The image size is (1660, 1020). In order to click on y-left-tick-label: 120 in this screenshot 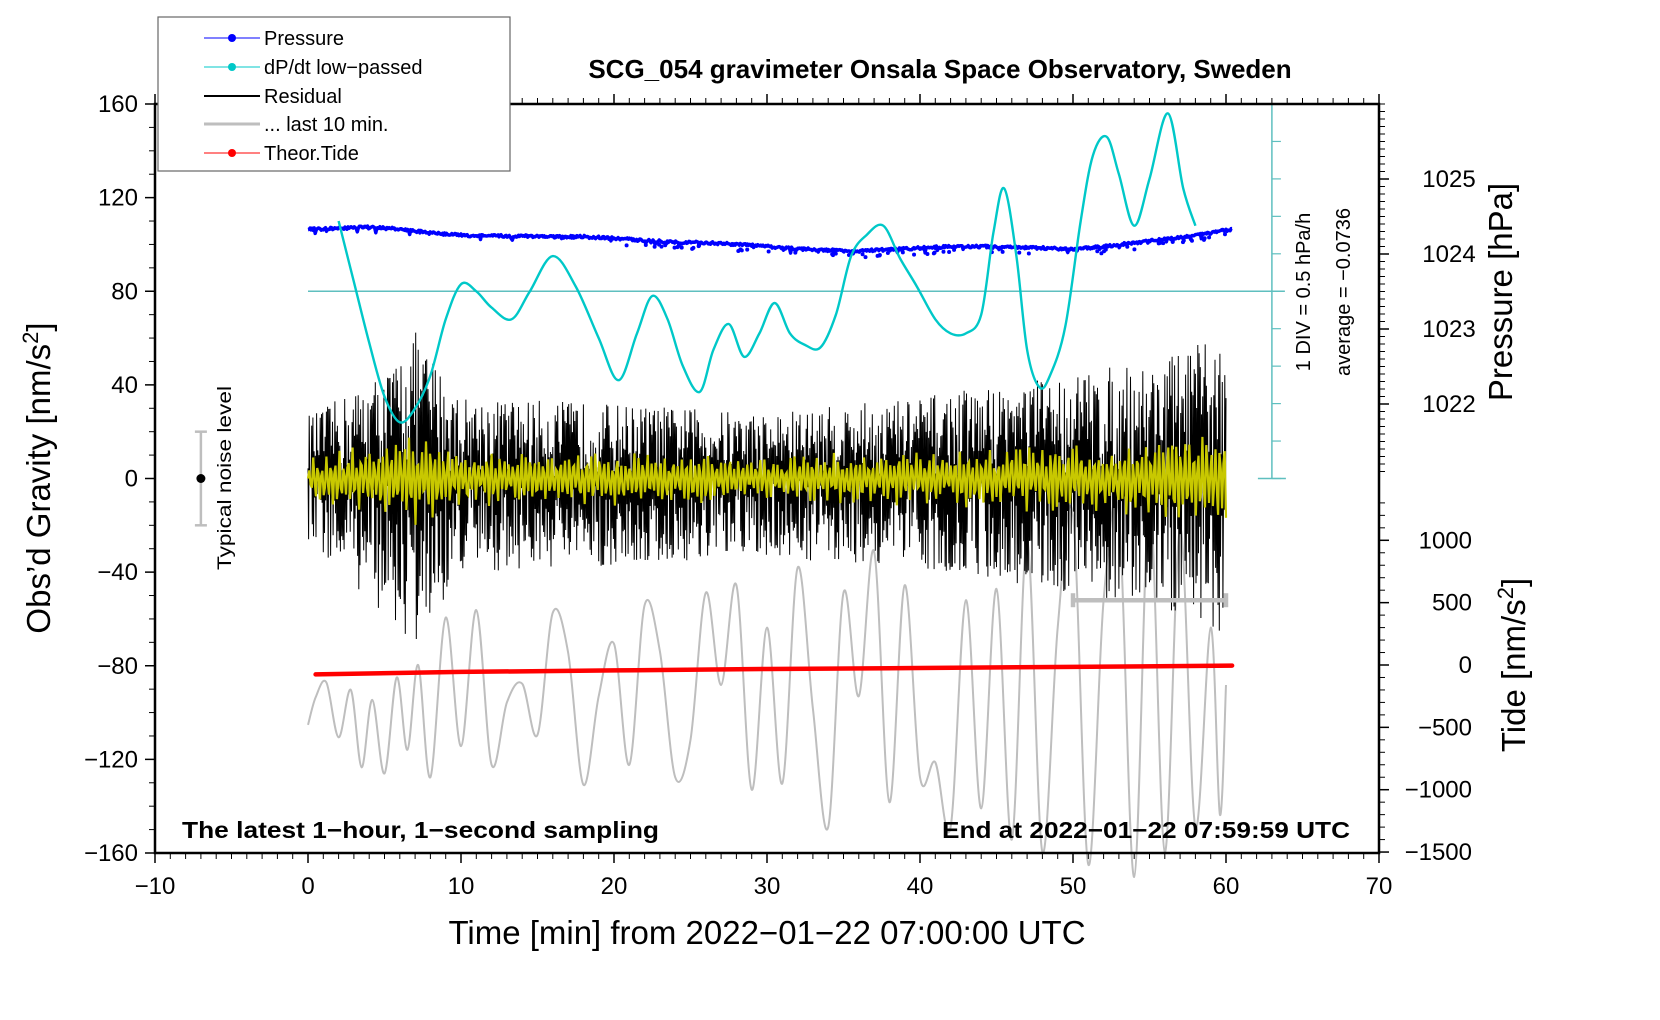, I will do `click(118, 198)`.